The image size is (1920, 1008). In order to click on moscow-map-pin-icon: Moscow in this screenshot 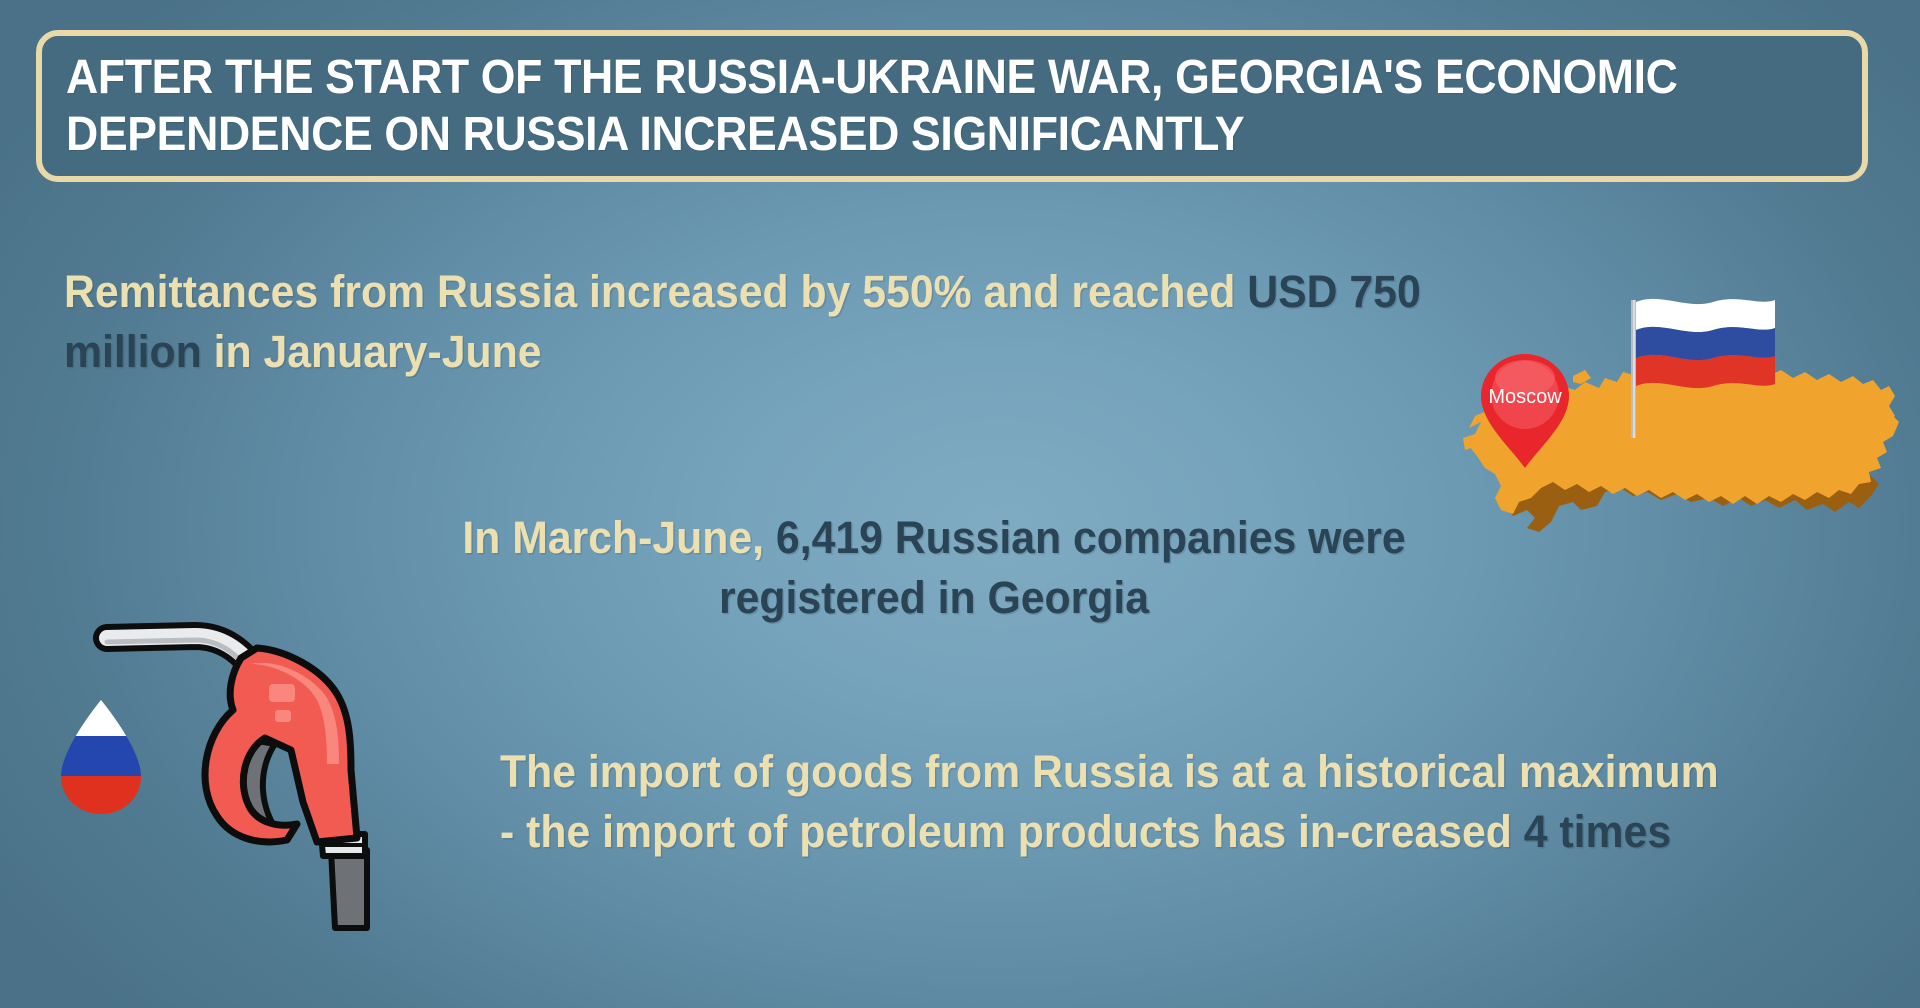, I will do `click(1525, 411)`.